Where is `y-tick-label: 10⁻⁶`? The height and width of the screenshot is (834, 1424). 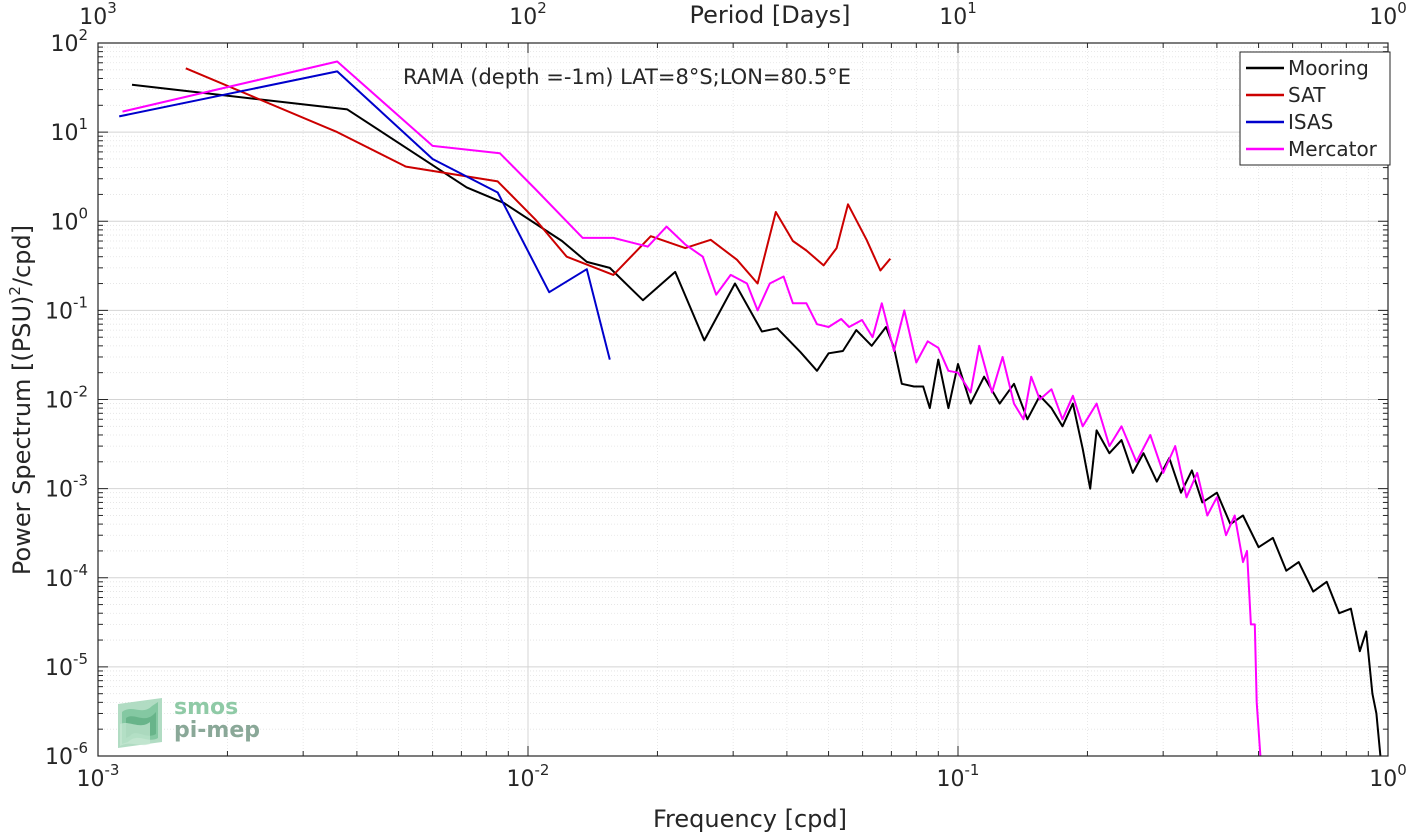
y-tick-label: 10⁻⁶ is located at coordinates (66, 754).